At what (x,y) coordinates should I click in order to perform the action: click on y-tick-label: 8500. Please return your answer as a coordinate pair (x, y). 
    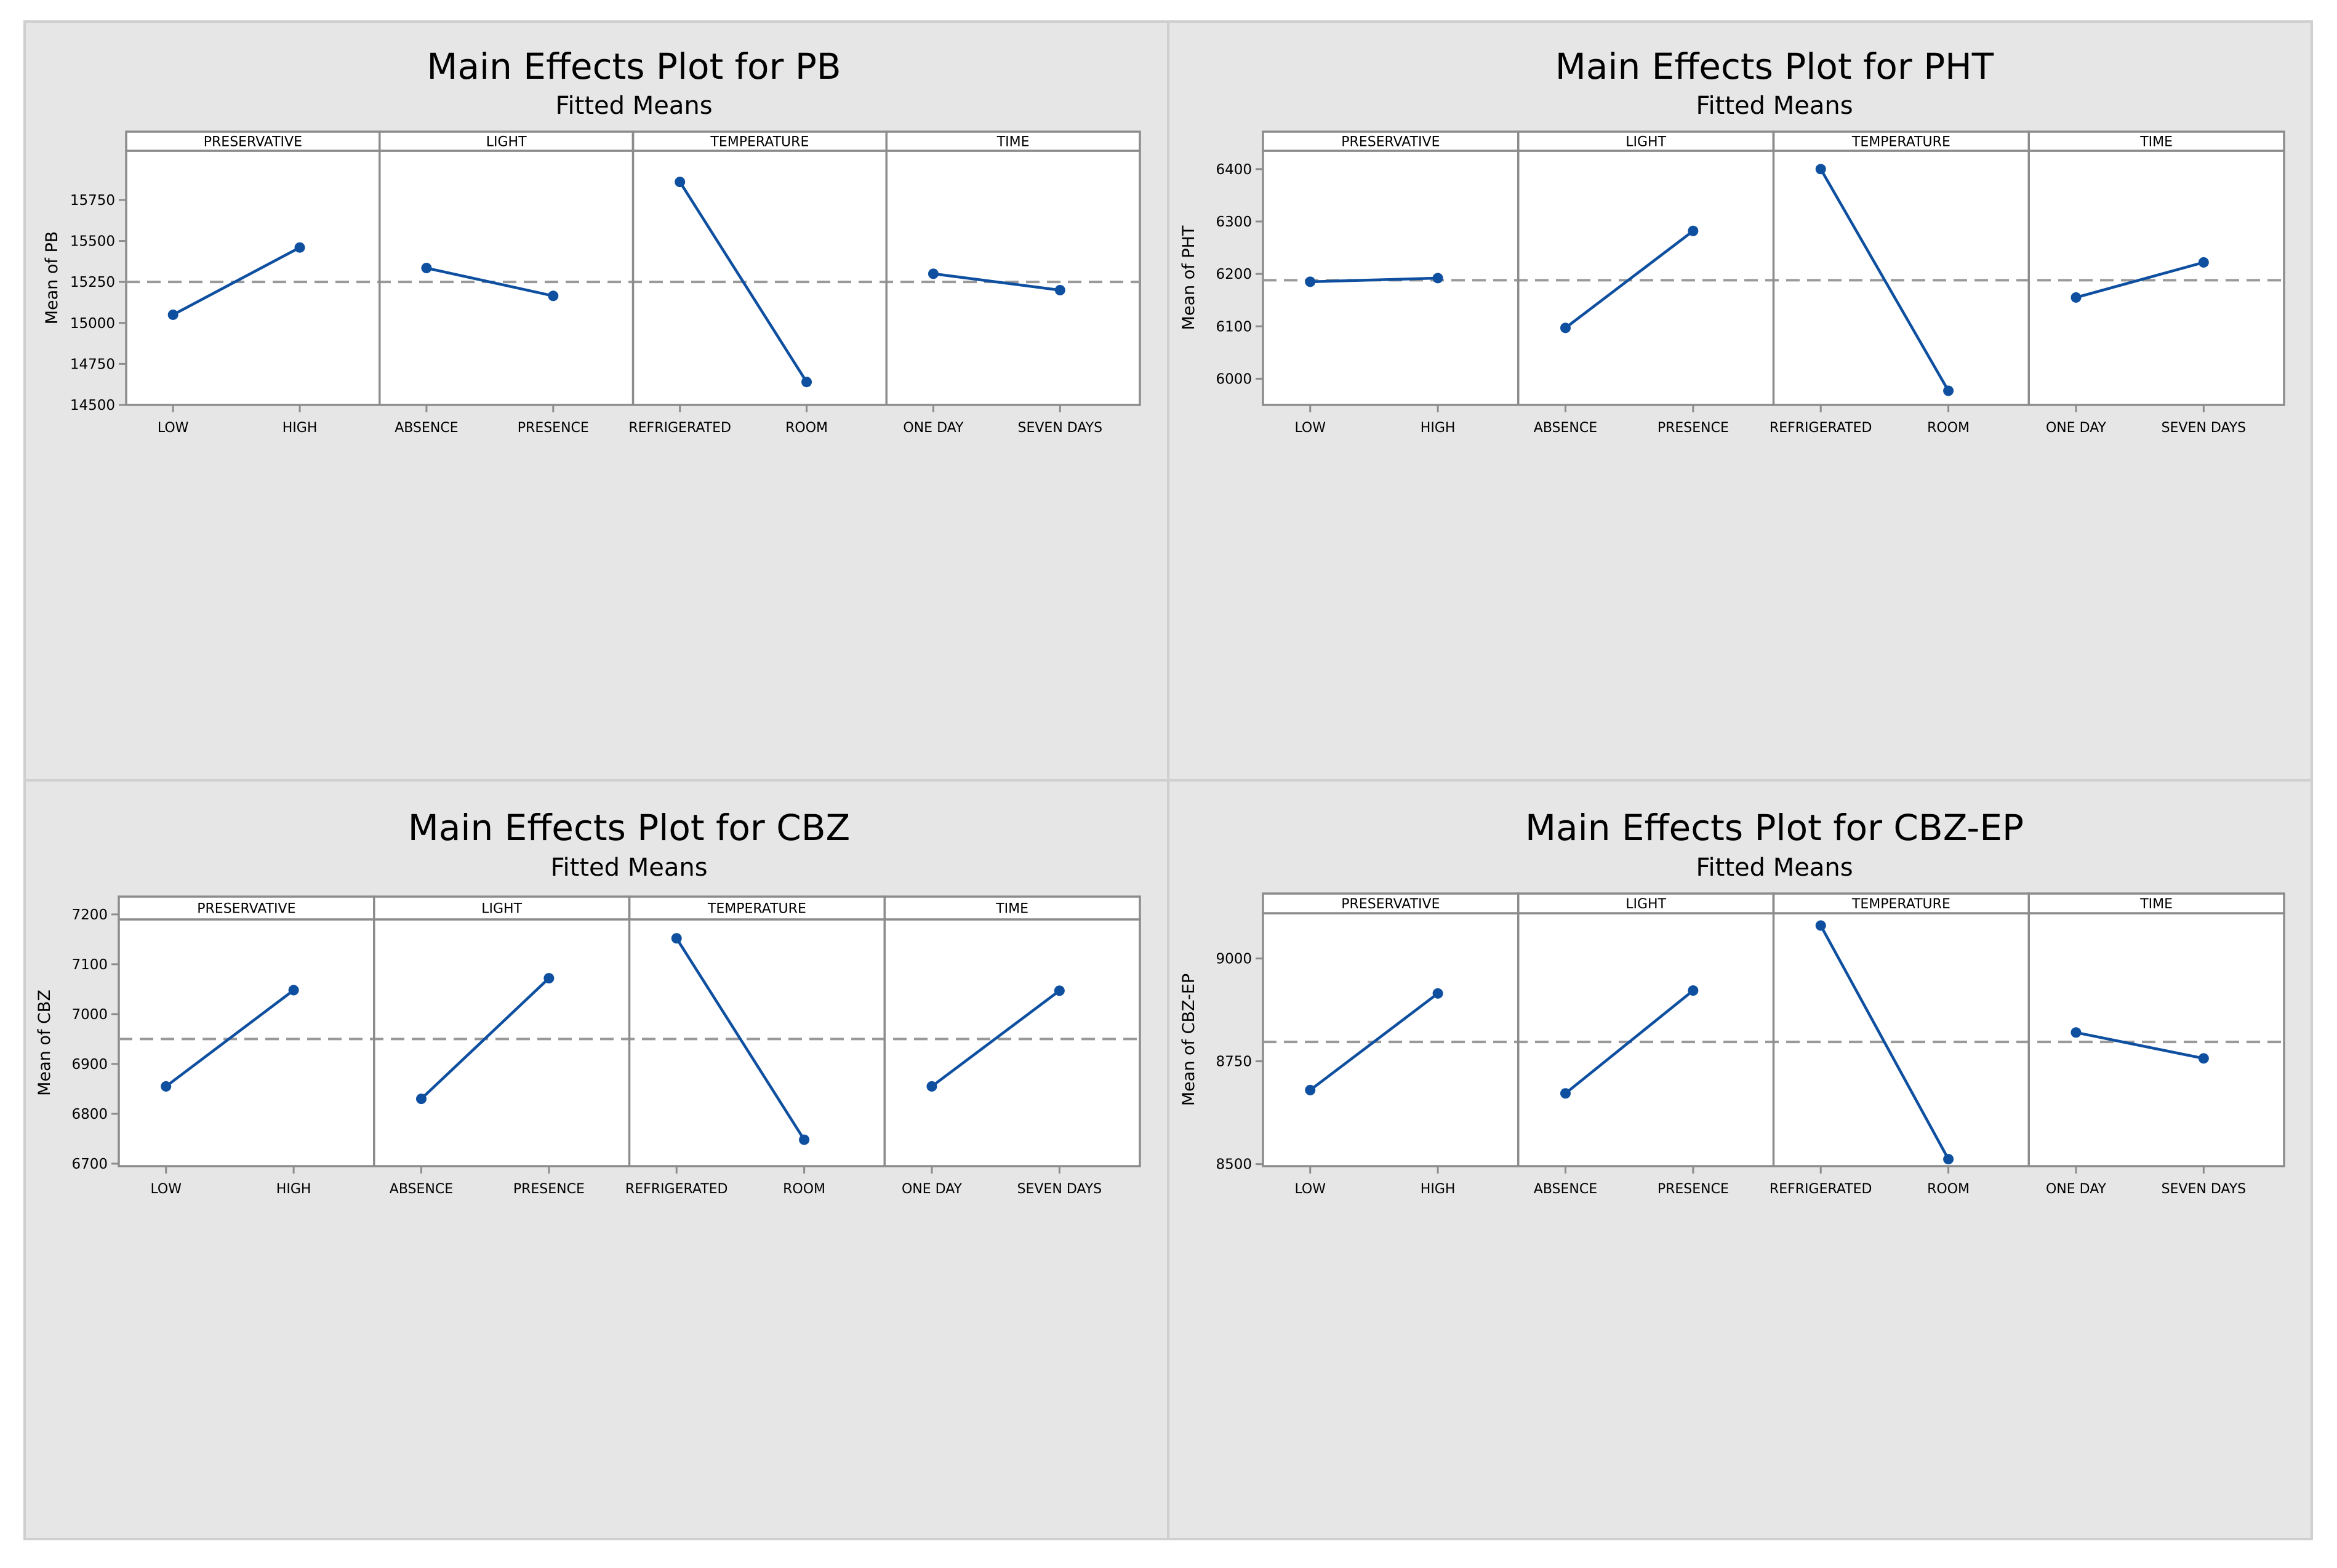
    Looking at the image, I should click on (1234, 1165).